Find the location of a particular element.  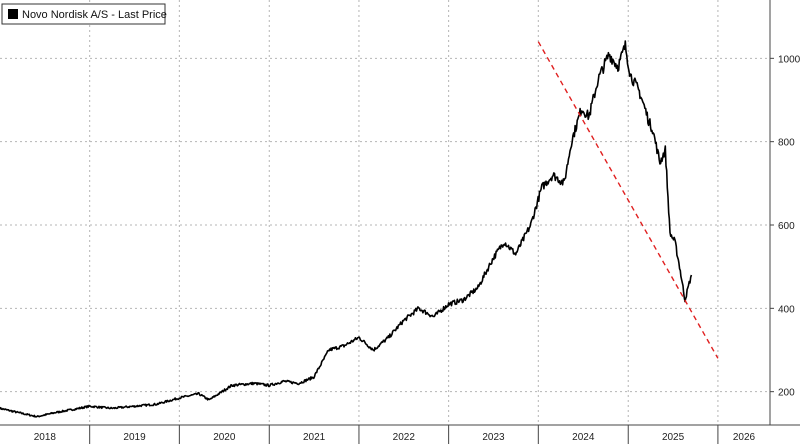

x-tick-label: 2026 is located at coordinates (744, 437).